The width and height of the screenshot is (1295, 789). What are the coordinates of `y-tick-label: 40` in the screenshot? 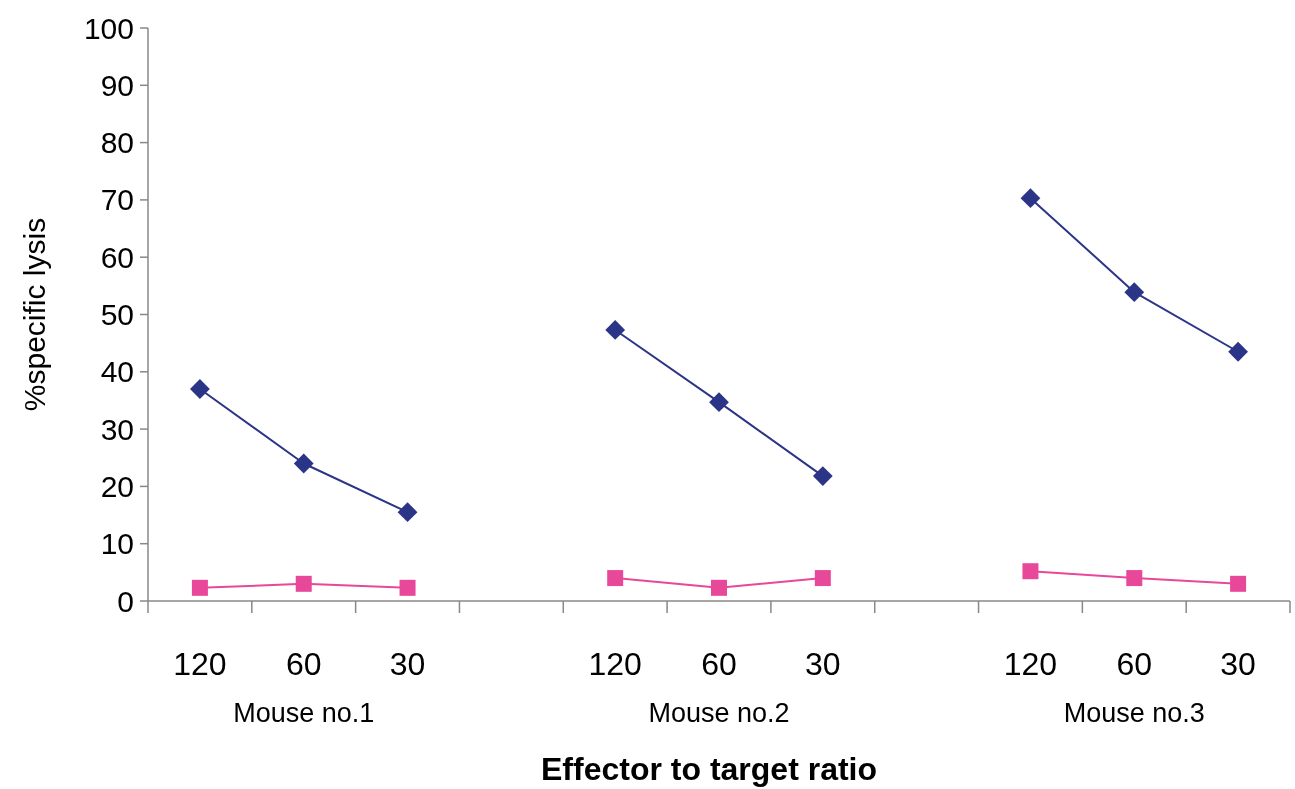 It's located at (117, 372).